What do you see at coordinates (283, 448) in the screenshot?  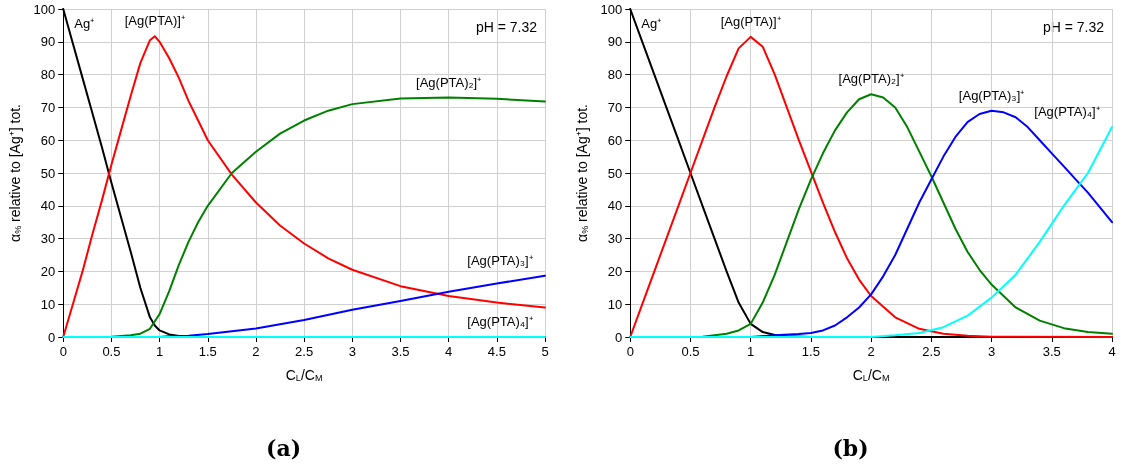 I see `text: (a)` at bounding box center [283, 448].